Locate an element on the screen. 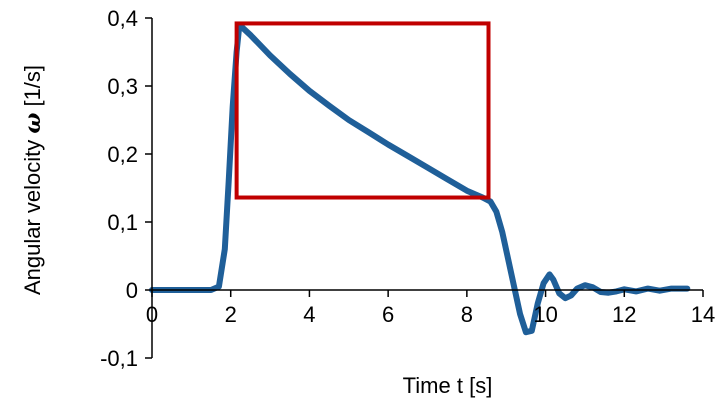 Image resolution: width=728 pixels, height=400 pixels. y-tick-label: 0,3 is located at coordinates (122, 86).